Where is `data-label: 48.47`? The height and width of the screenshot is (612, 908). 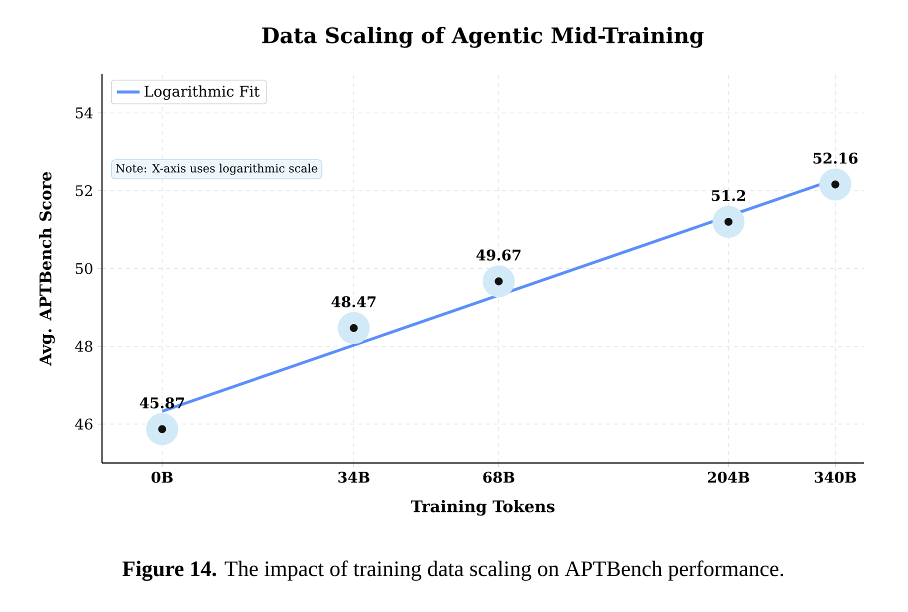 data-label: 48.47 is located at coordinates (353, 302).